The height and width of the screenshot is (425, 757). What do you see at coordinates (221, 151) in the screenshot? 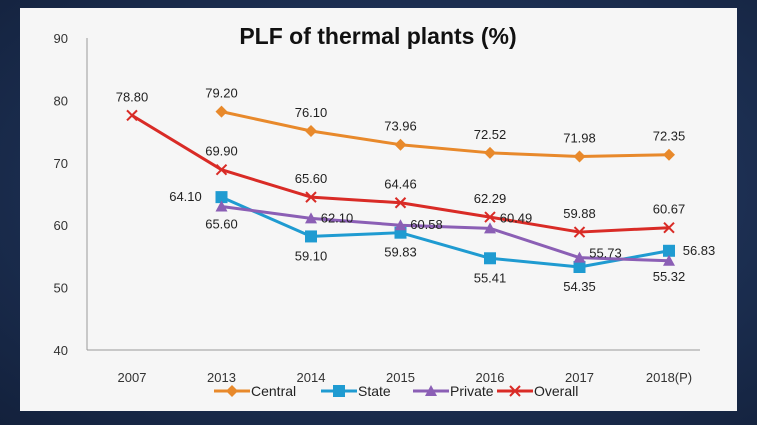
I see `overall-data-label: 69.90` at bounding box center [221, 151].